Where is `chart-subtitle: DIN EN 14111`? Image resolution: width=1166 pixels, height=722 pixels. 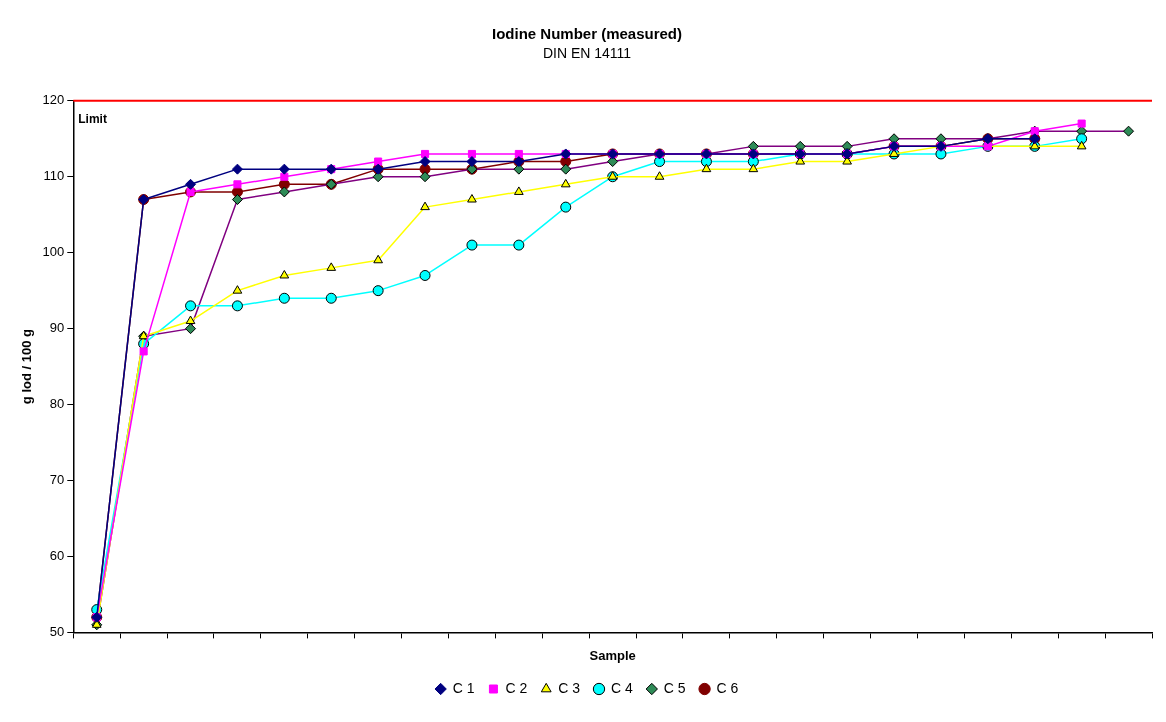 chart-subtitle: DIN EN 14111 is located at coordinates (587, 53).